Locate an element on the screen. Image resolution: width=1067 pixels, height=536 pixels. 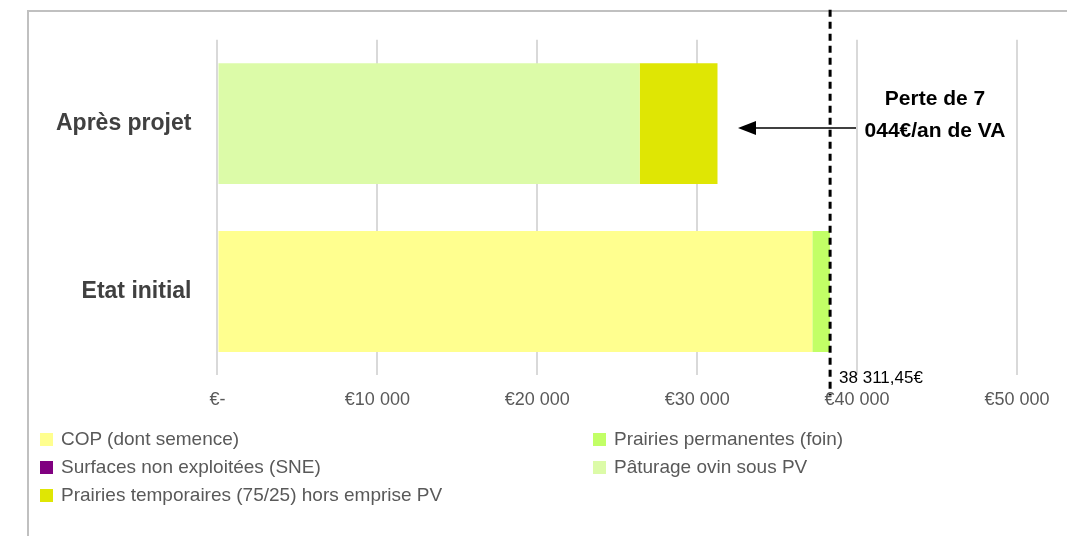
y-tick-label: Après projet is located at coordinates (123, 122).